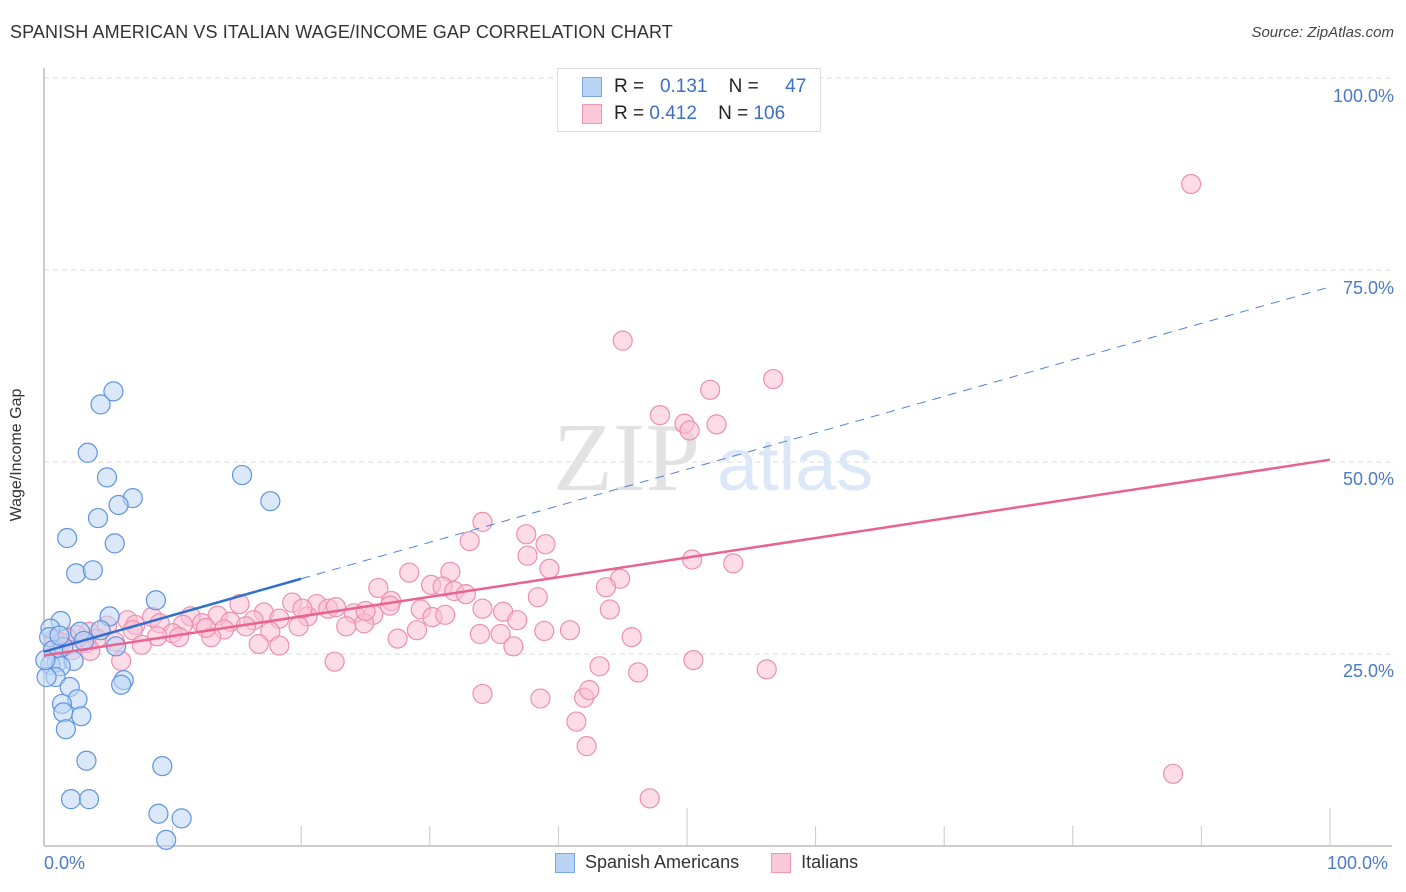 This screenshot has width=1406, height=892. What do you see at coordinates (662, 862) in the screenshot?
I see `legend-label: Spanish Americans` at bounding box center [662, 862].